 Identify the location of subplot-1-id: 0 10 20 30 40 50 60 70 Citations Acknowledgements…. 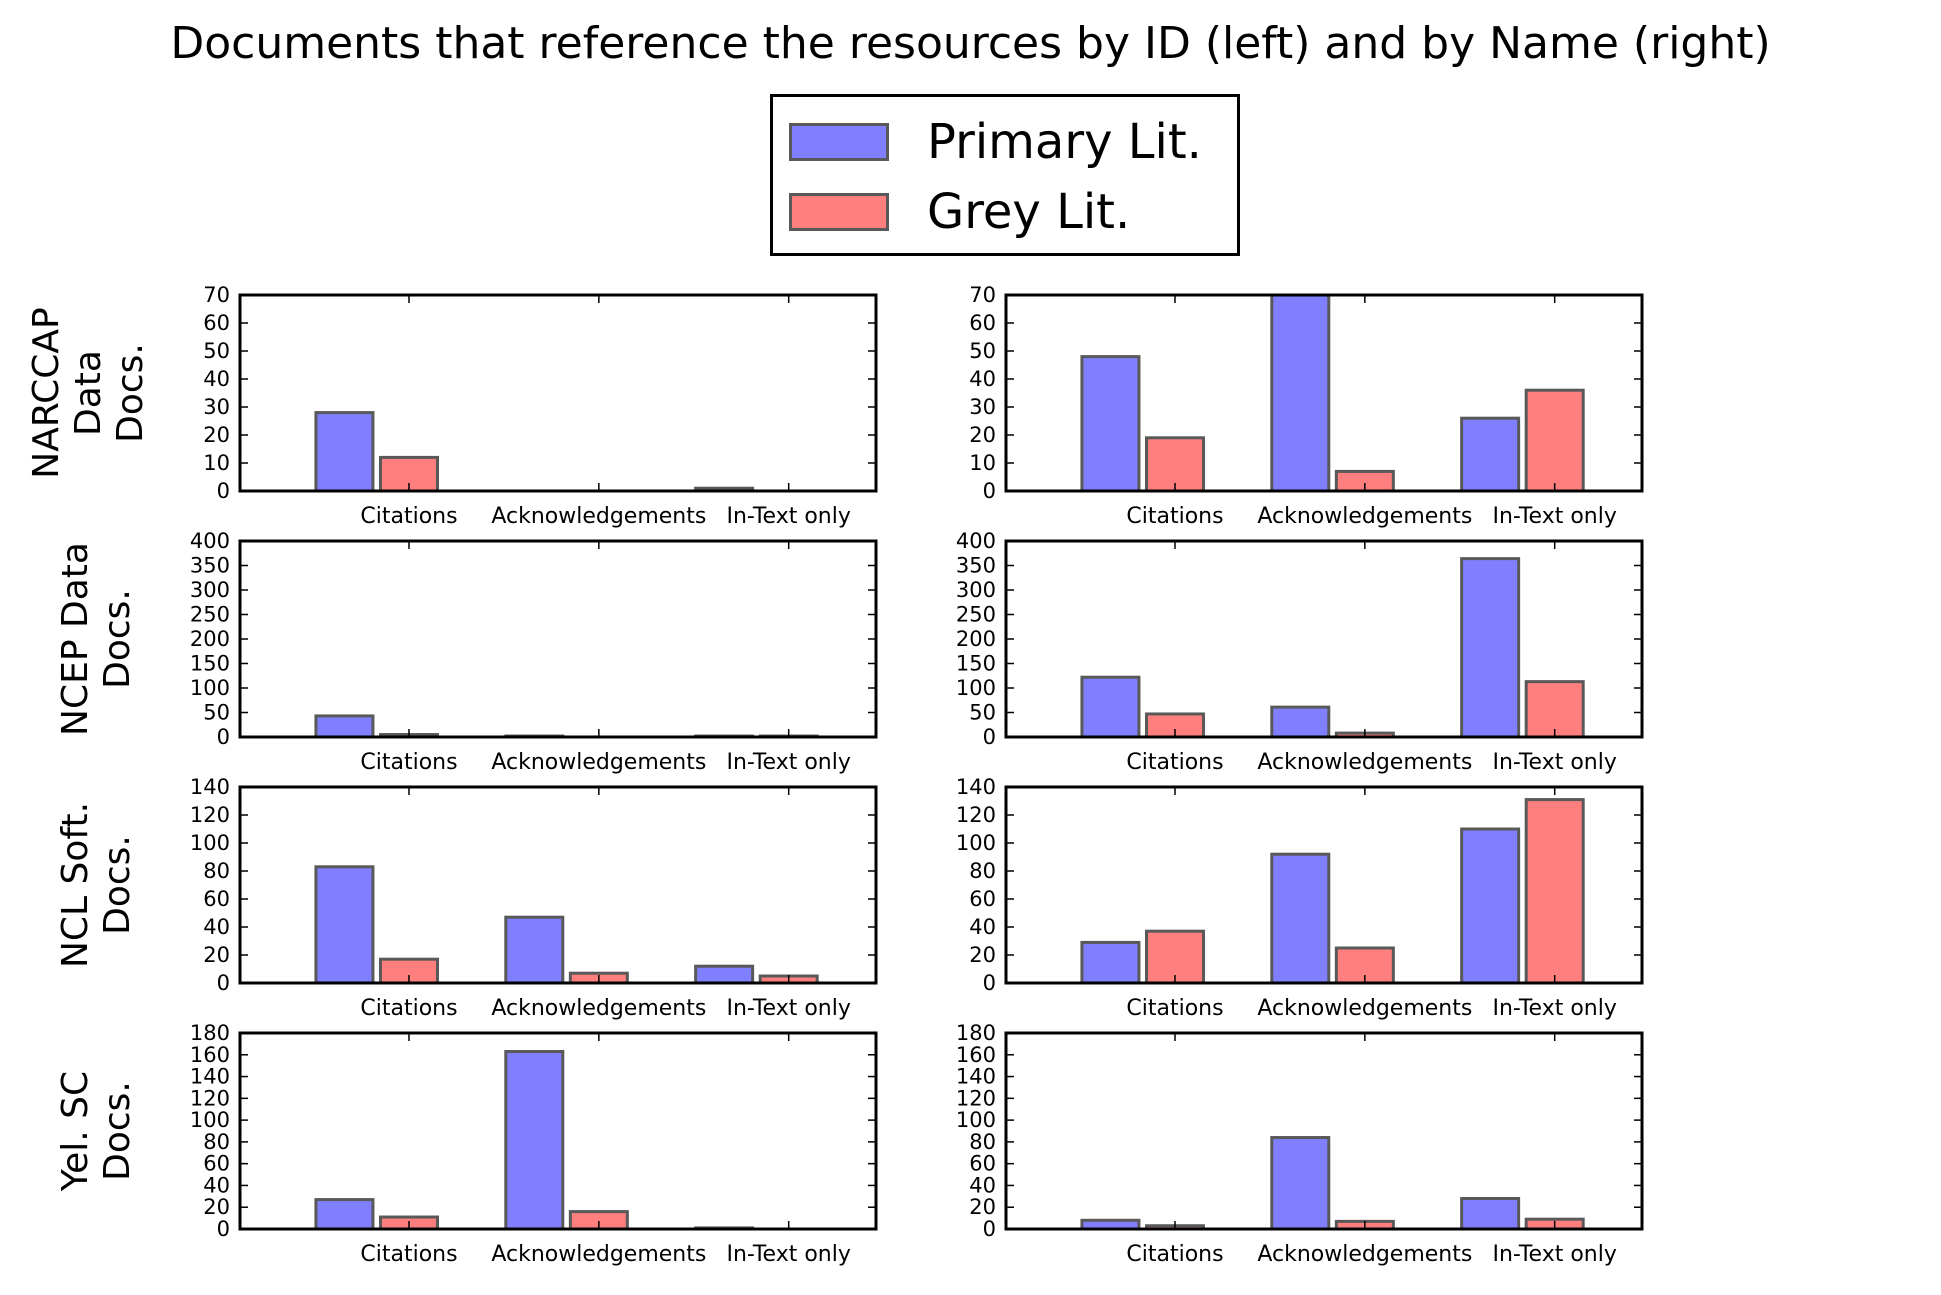
(452, 406).